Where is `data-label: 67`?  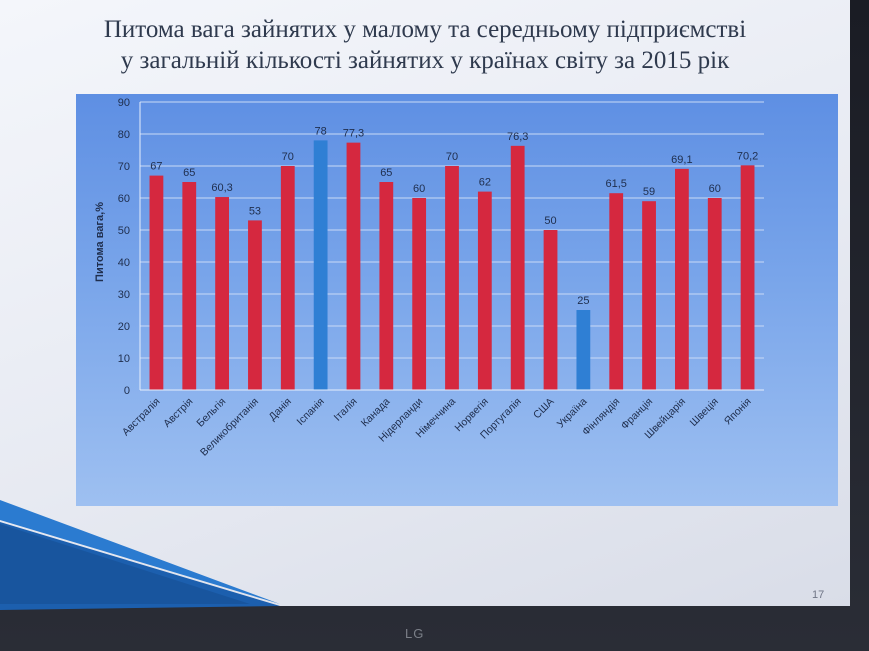 data-label: 67 is located at coordinates (156, 167).